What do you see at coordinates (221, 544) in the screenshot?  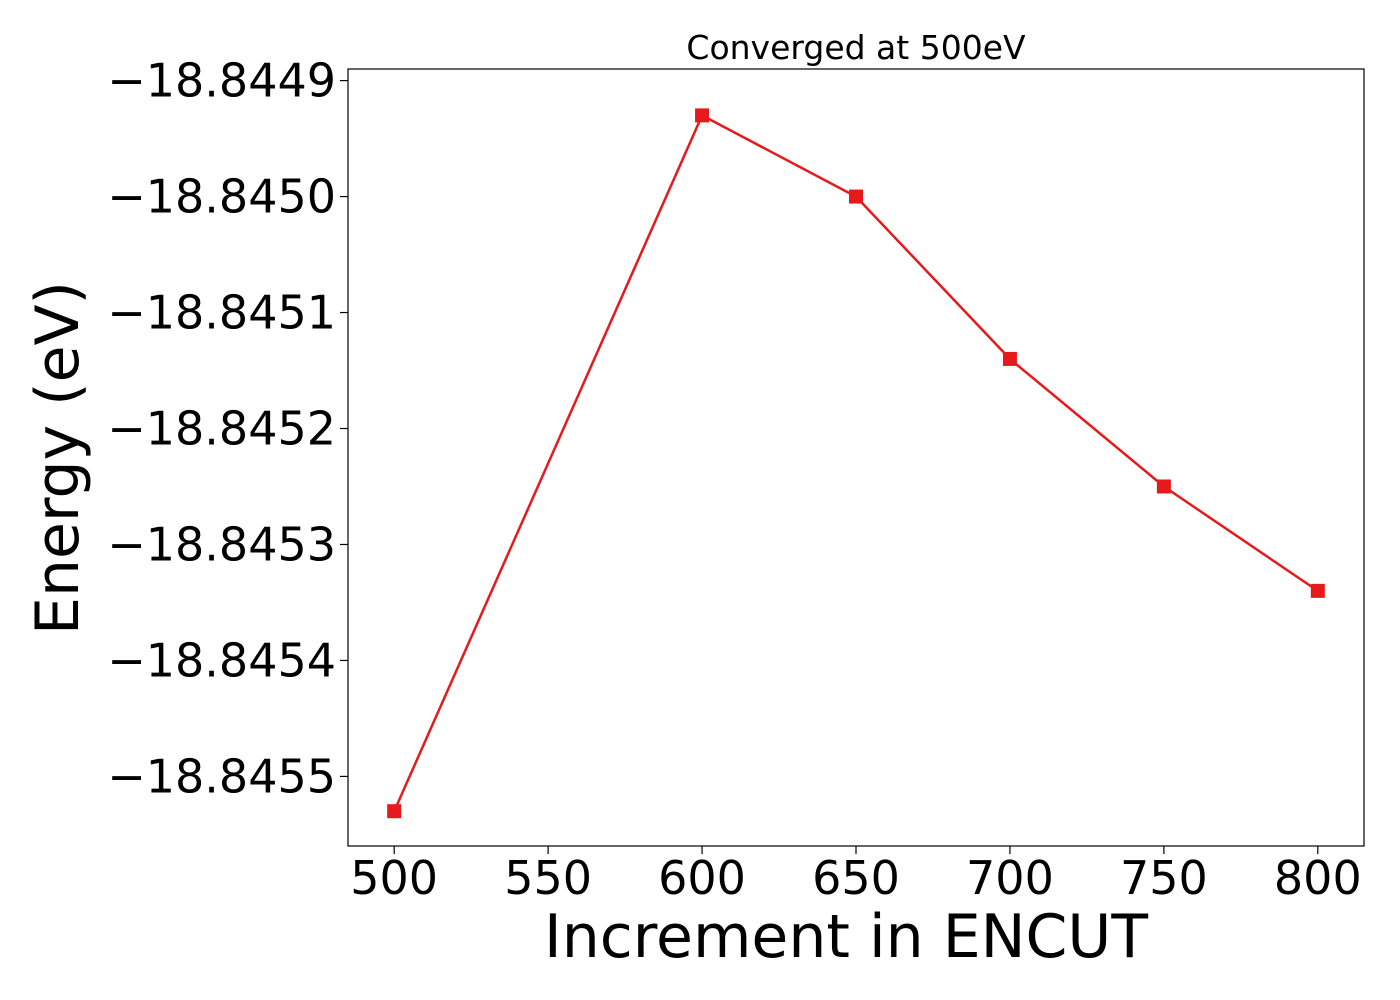 I see `y-tick-label: −18.8453` at bounding box center [221, 544].